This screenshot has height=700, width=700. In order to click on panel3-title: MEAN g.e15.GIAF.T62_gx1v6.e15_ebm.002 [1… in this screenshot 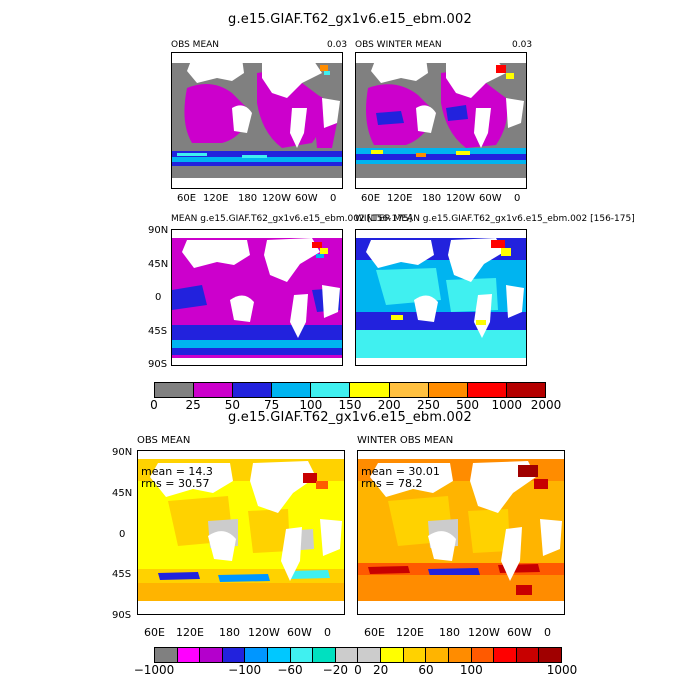, I will do `click(292, 219)`.